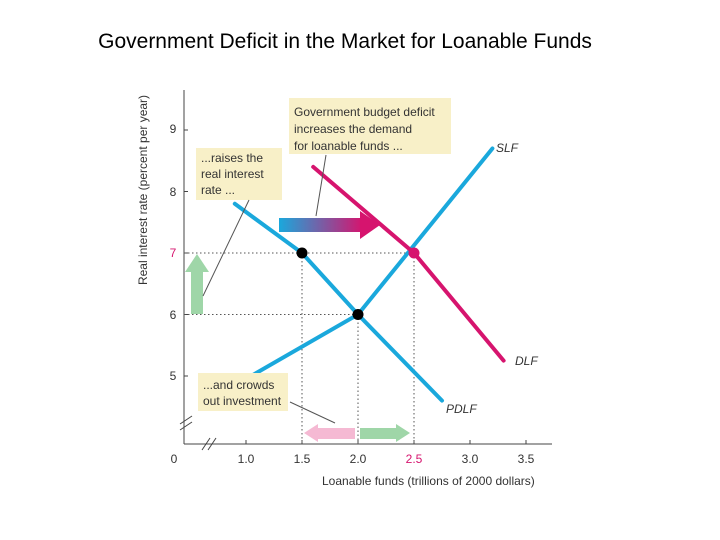  Describe the element at coordinates (232, 174) in the screenshot. I see `annotation-line: real interest` at that location.